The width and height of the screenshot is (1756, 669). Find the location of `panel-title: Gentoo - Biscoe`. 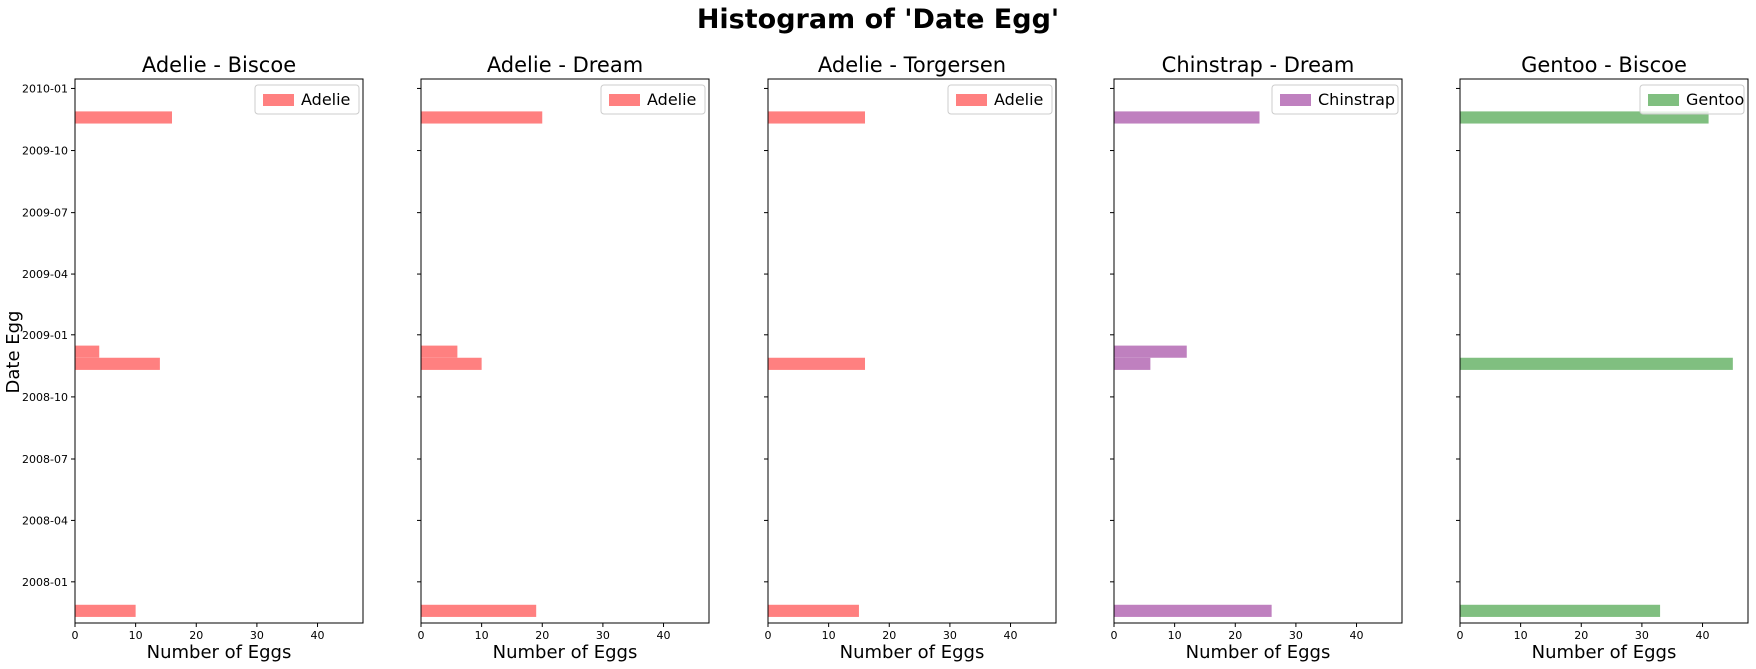

panel-title: Gentoo - Biscoe is located at coordinates (1604, 65).